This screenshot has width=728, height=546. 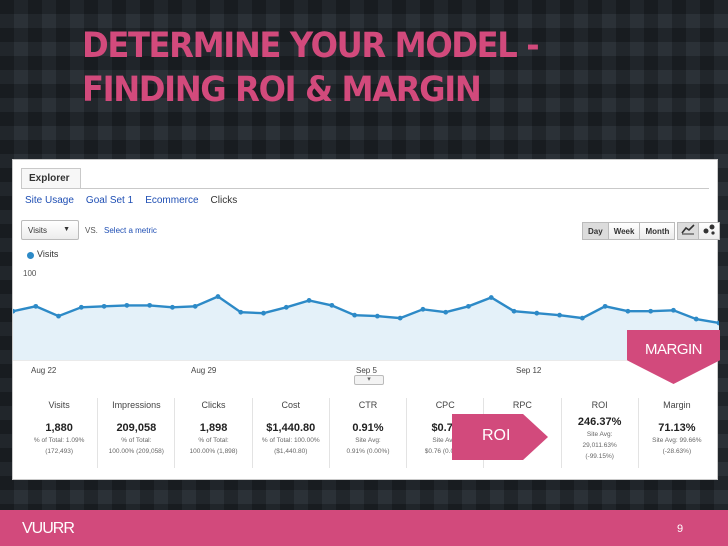 I want to click on scorecard-name: Visits, so click(x=59, y=405).